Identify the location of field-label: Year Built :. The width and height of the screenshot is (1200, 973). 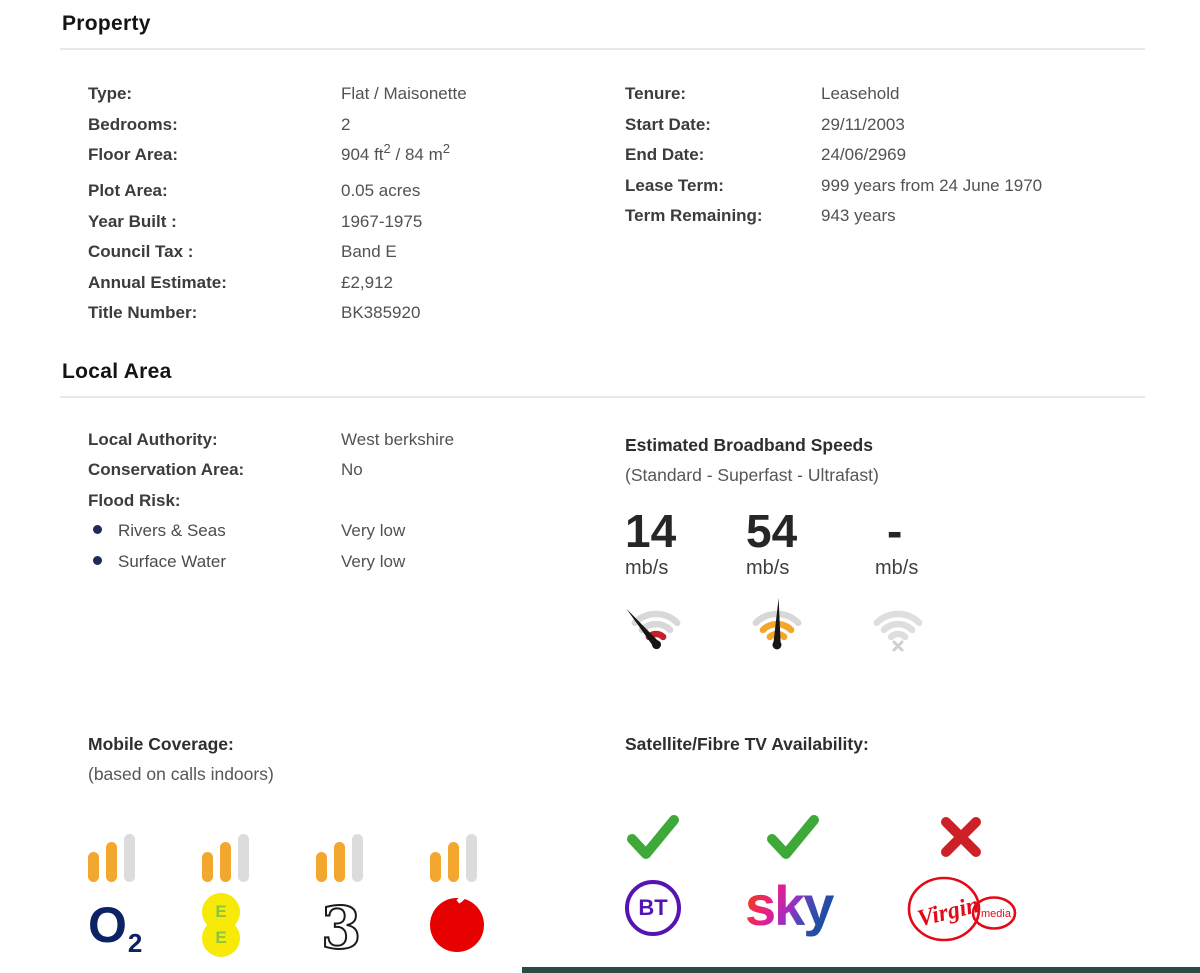
(132, 221).